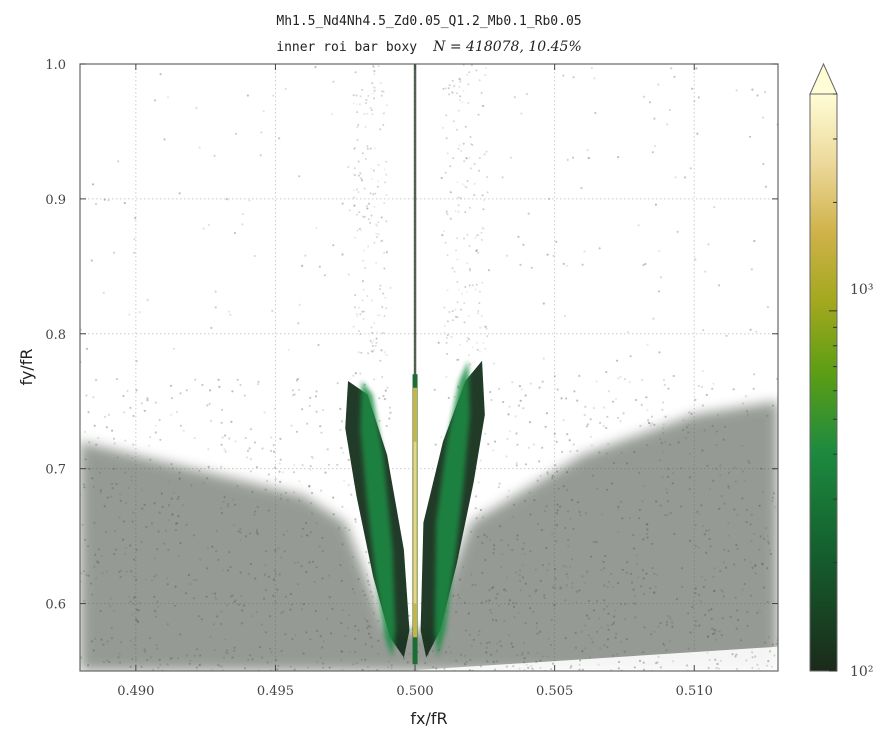 The image size is (892, 744). Describe the element at coordinates (55, 200) in the screenshot. I see `y-tick-label: 0.9` at that location.